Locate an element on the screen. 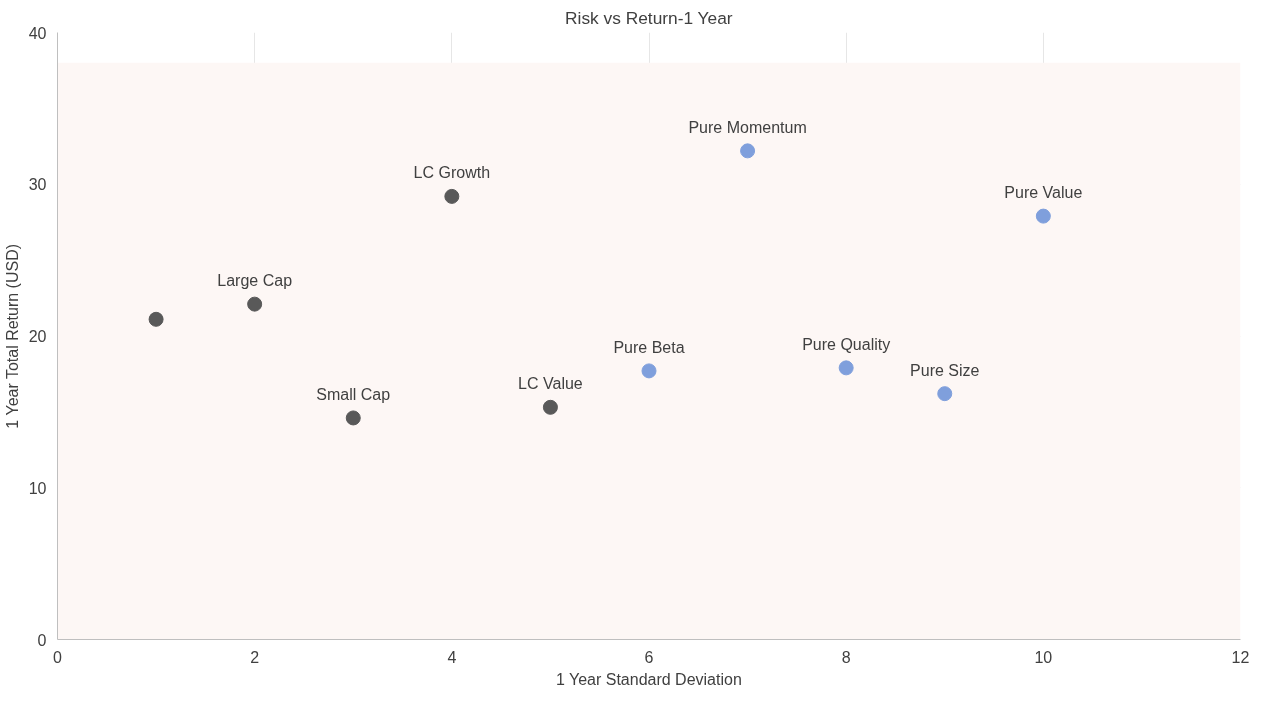 The height and width of the screenshot is (702, 1283). x-tick-label: 4 is located at coordinates (452, 657).